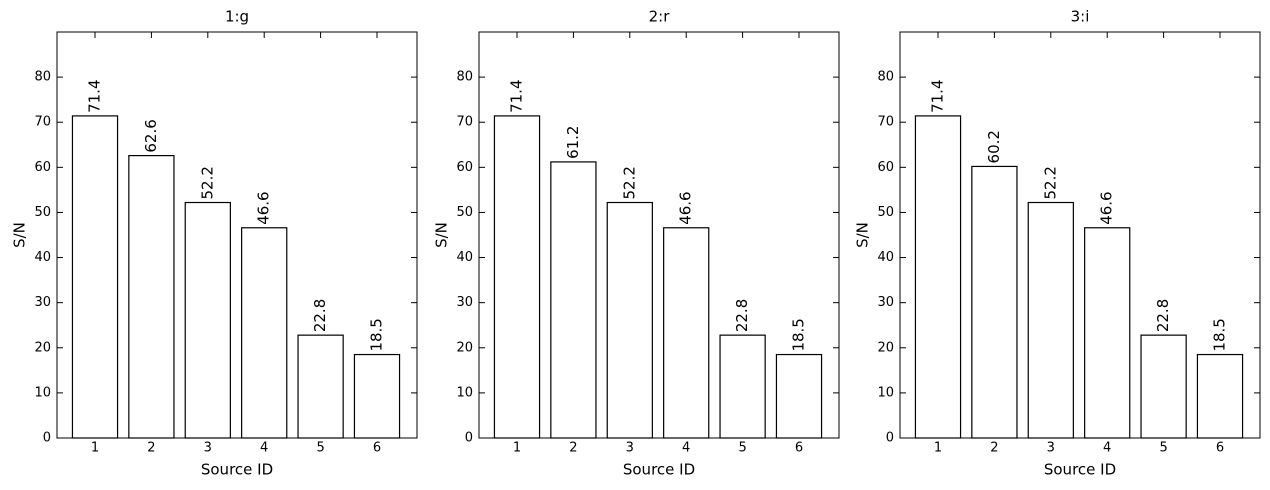  I want to click on value-label: 61.2, so click(573, 142).